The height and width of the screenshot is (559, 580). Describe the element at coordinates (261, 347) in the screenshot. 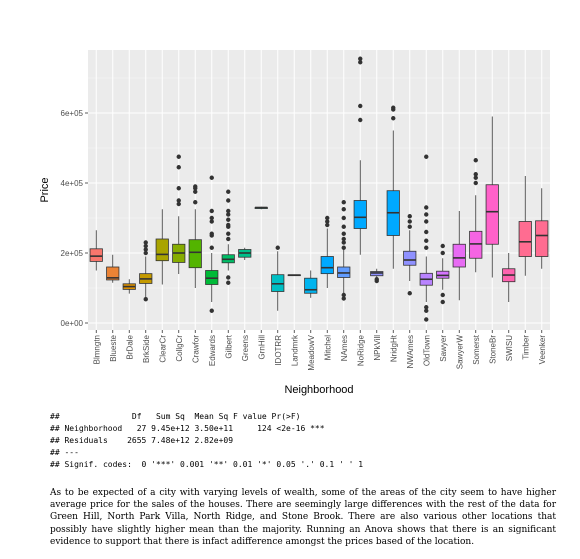

I see `x-tick-label: GrnHill` at that location.